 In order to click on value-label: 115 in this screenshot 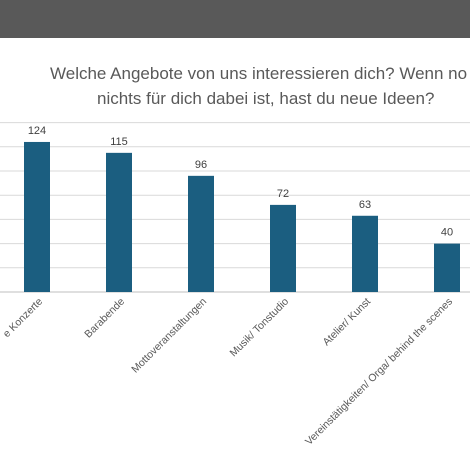, I will do `click(119, 142)`.